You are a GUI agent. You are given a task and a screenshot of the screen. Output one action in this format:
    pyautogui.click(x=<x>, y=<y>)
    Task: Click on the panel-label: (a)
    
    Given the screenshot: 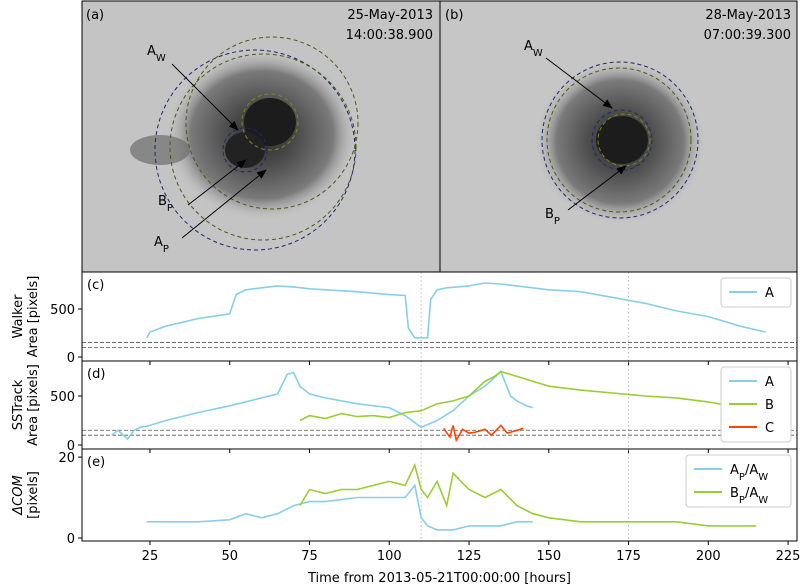 What is the action you would take?
    pyautogui.click(x=95, y=15)
    